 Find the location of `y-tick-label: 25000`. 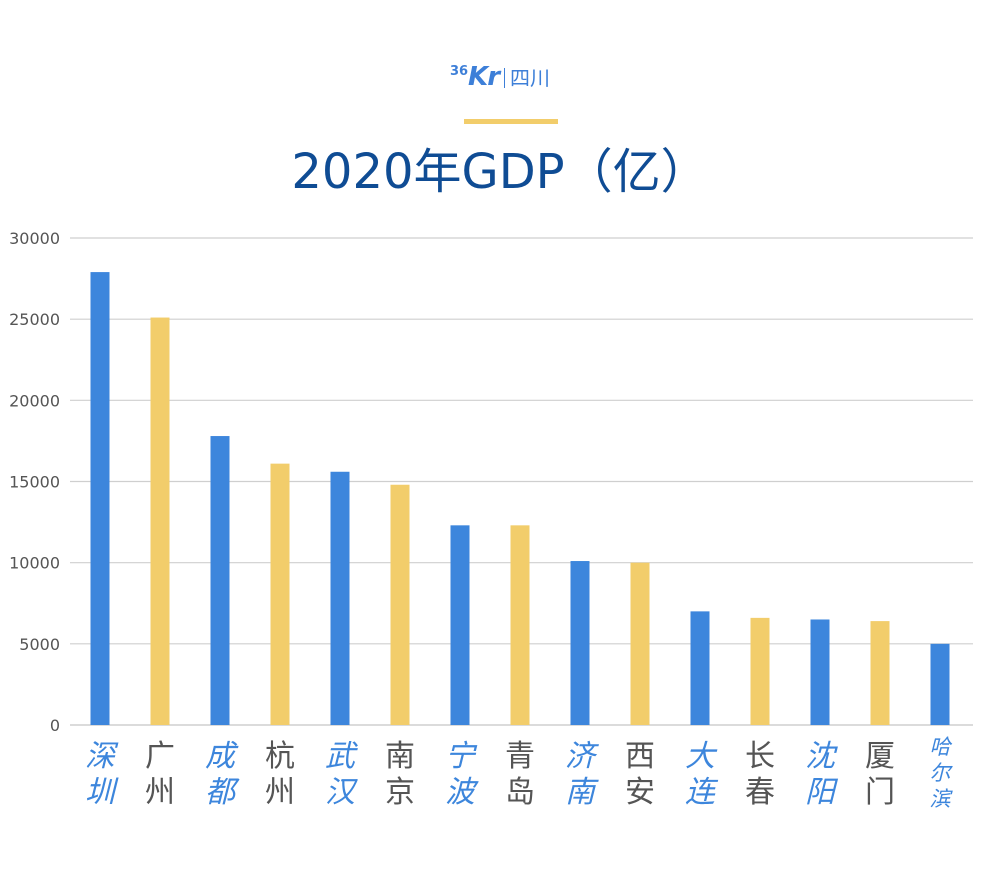

y-tick-label: 25000 is located at coordinates (34, 319).